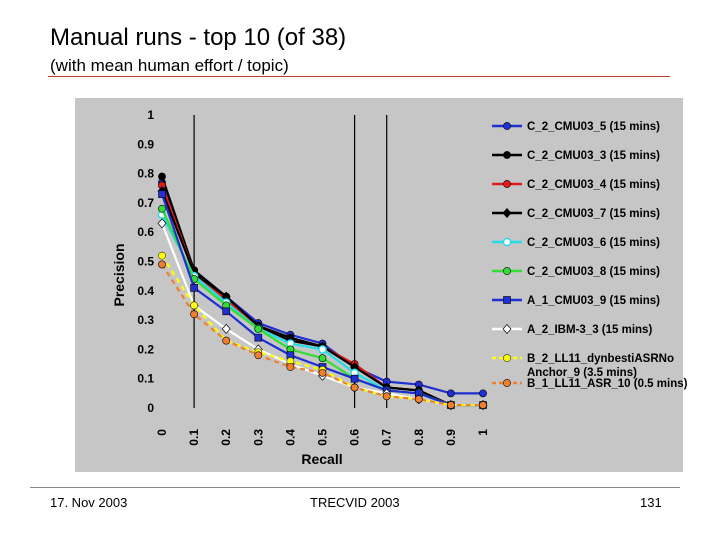 The image size is (720, 540). Describe the element at coordinates (582, 373) in the screenshot. I see `legend-label-line: Anchor_9 (3.5 mins)` at that location.